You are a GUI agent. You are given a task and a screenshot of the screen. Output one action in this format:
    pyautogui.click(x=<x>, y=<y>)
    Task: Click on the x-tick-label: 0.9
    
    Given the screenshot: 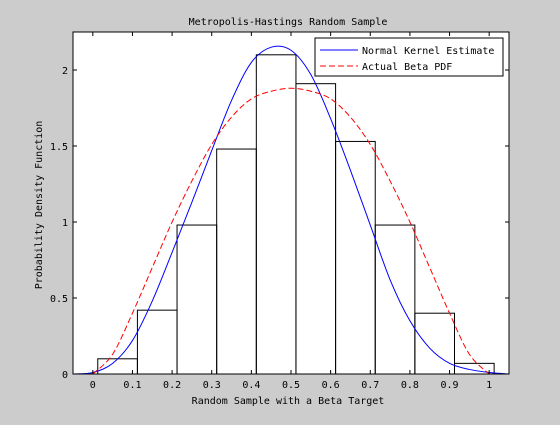 What is the action you would take?
    pyautogui.click(x=450, y=385)
    